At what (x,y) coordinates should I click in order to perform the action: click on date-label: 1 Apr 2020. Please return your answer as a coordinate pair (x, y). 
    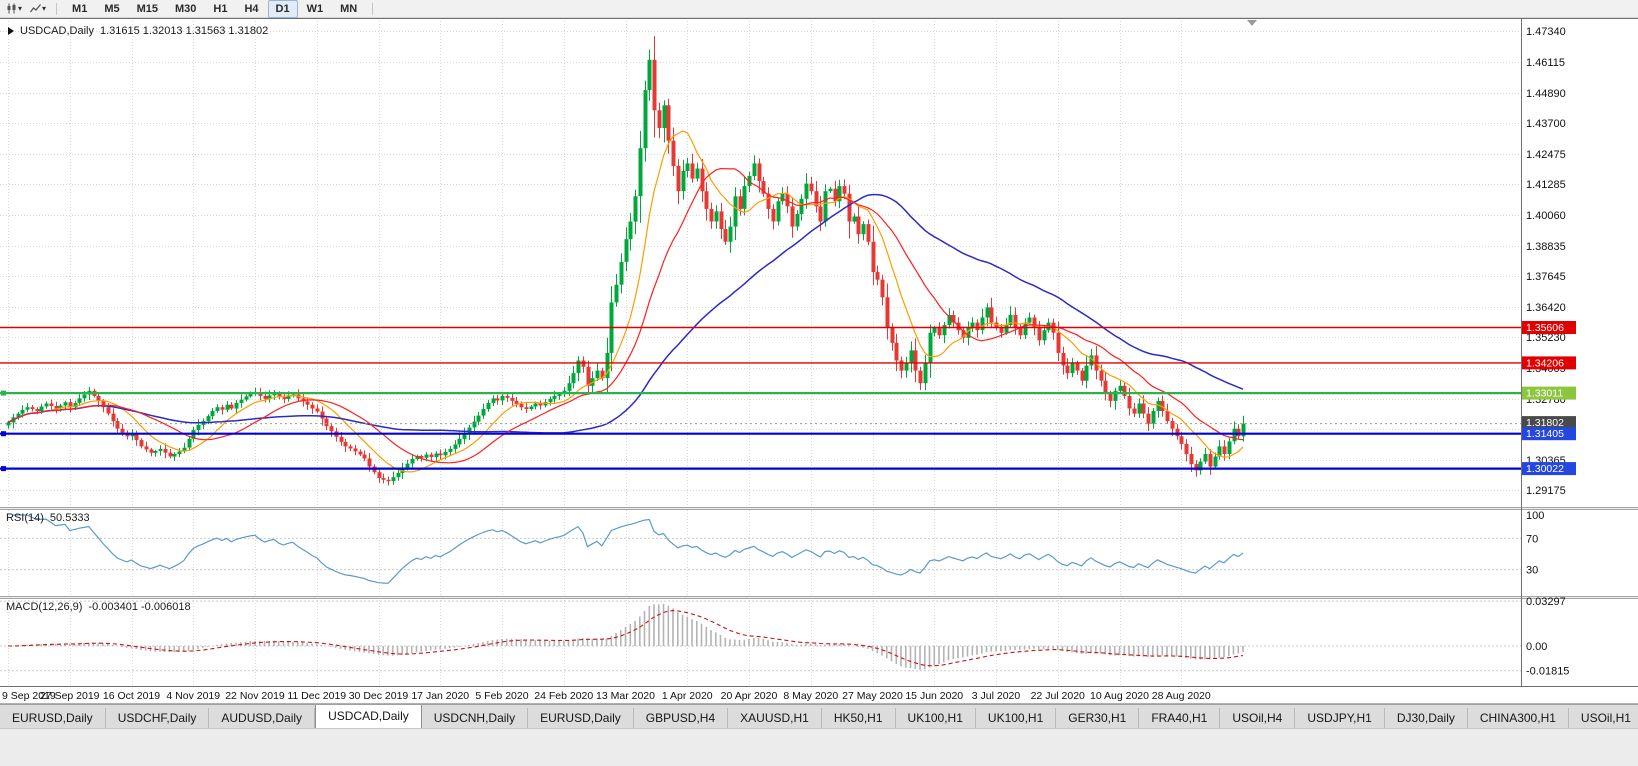
    Looking at the image, I should click on (687, 696).